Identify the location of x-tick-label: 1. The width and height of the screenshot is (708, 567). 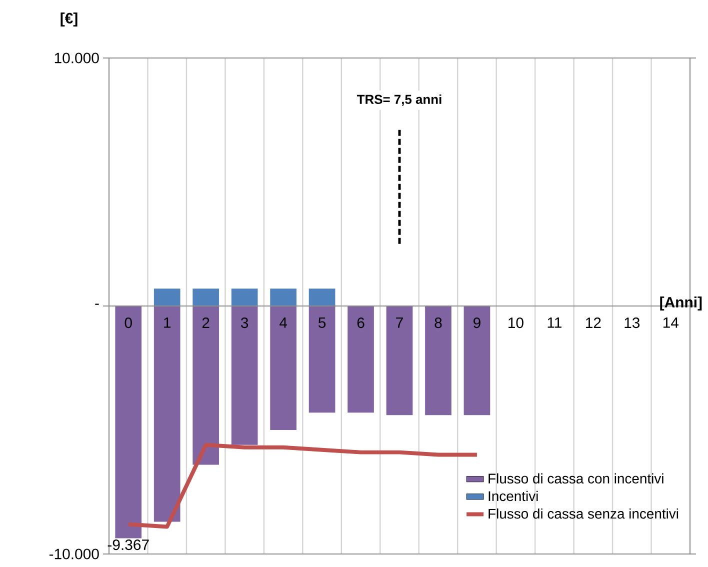
(167, 323).